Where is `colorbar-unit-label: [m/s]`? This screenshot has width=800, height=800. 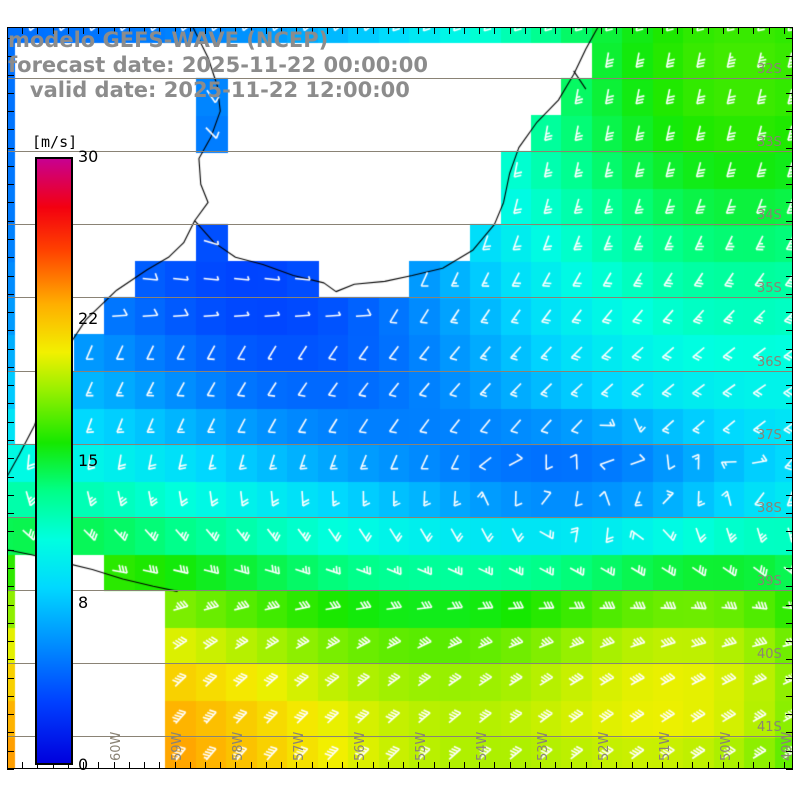
colorbar-unit-label: [m/s] is located at coordinates (55, 142).